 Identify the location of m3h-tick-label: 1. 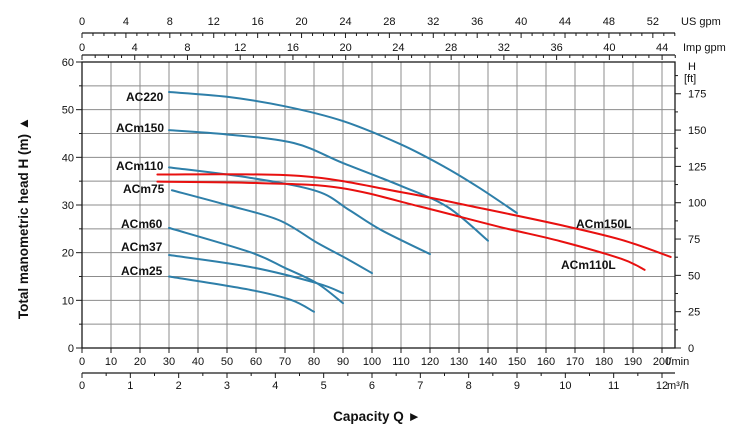
(130, 386).